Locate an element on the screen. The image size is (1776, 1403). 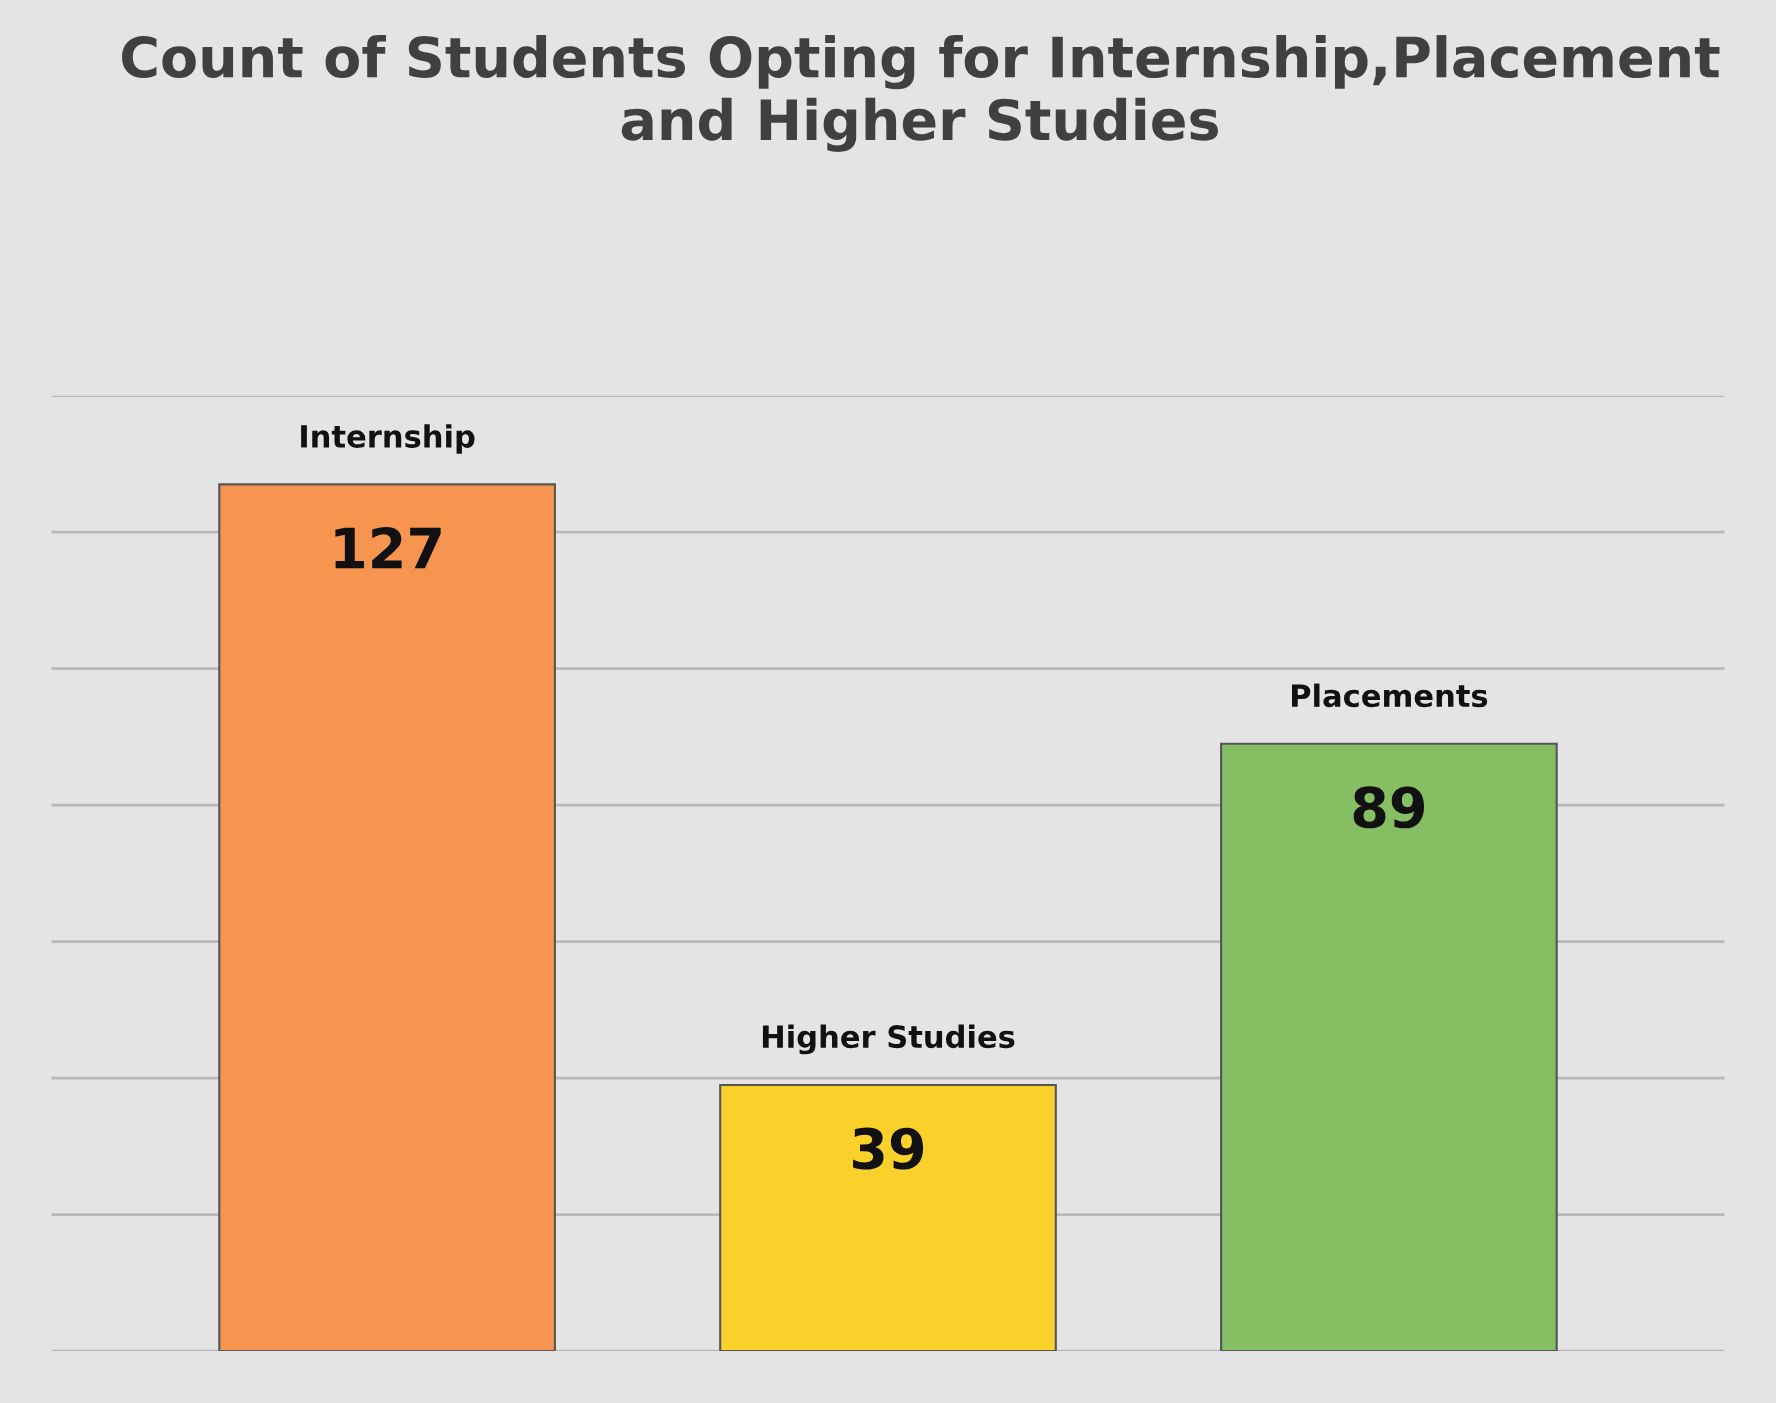
chart-title: Count of Students Opting for Internship,Placement and Higher Studies is located at coordinates (921, 93).